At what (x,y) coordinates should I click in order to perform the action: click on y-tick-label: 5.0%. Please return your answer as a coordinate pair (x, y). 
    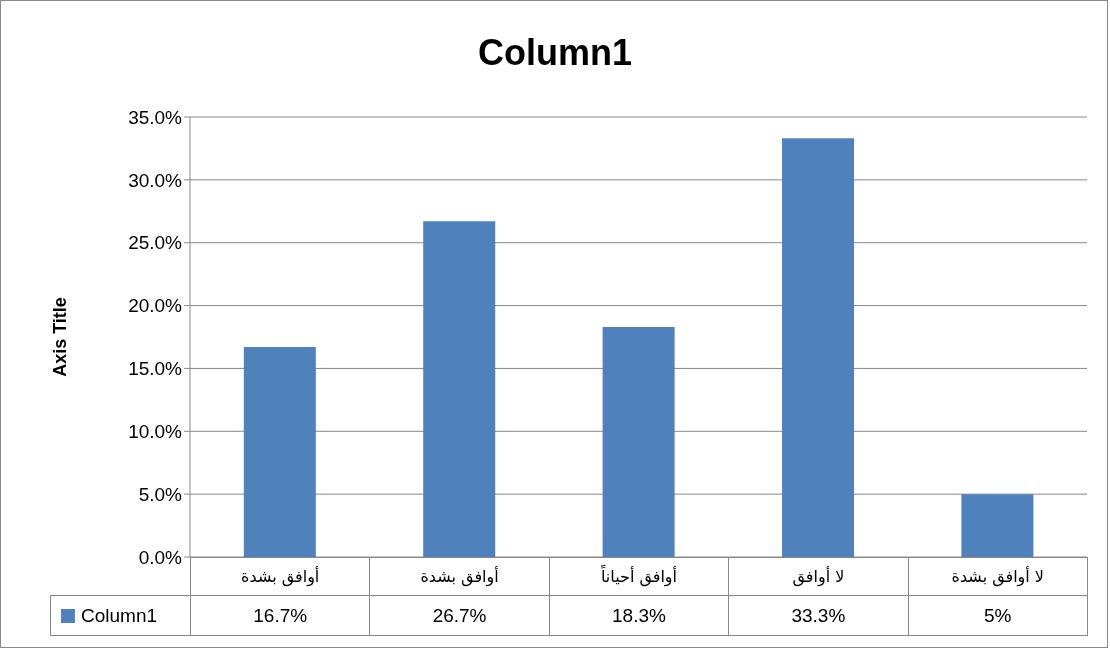
    Looking at the image, I should click on (160, 494).